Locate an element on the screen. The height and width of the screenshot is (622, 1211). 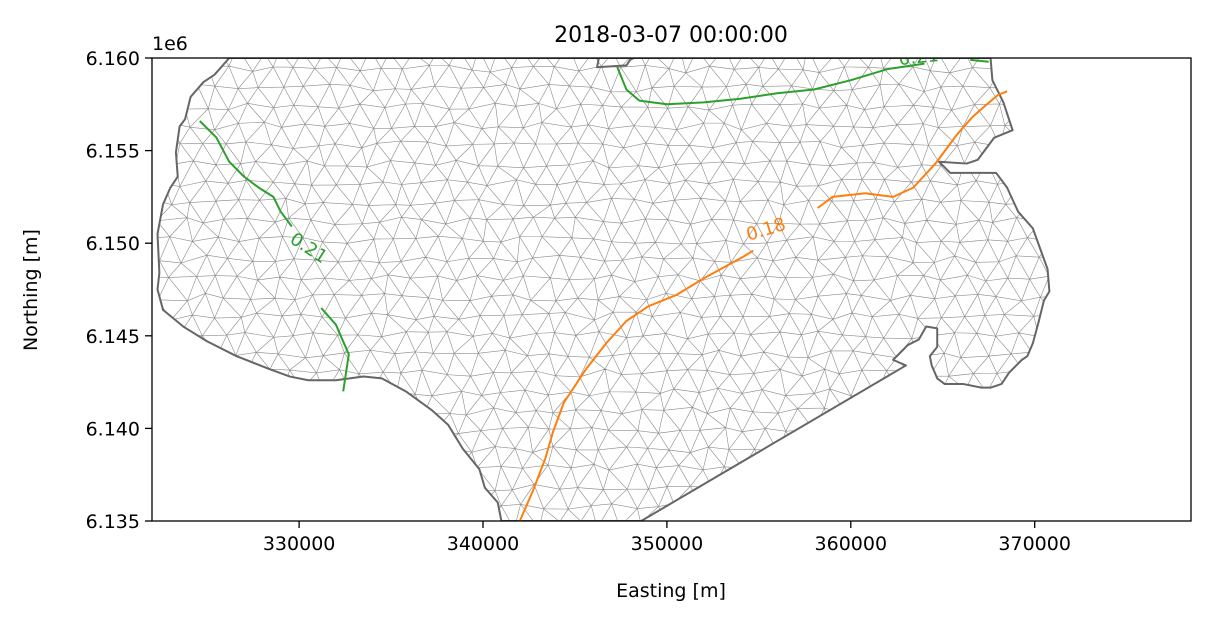
y-tick-label: 6.135 is located at coordinates (113, 522).